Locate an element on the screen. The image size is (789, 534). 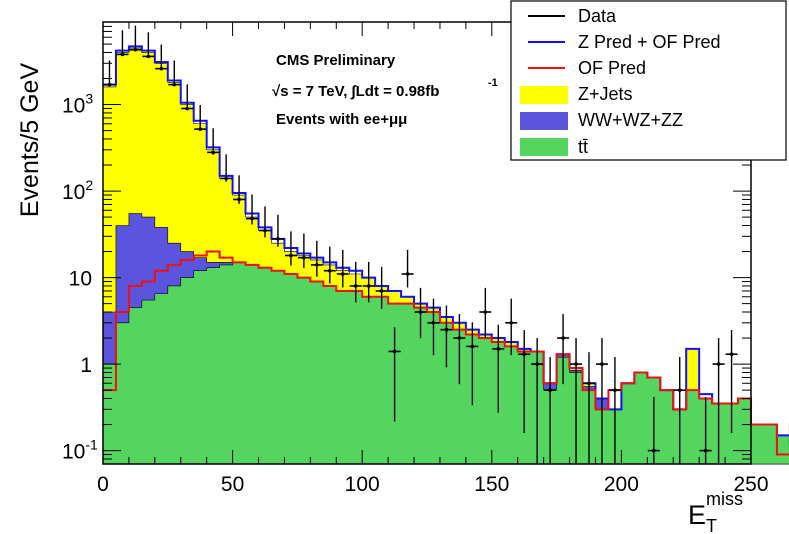
legend-label-data: Data is located at coordinates (597, 16).